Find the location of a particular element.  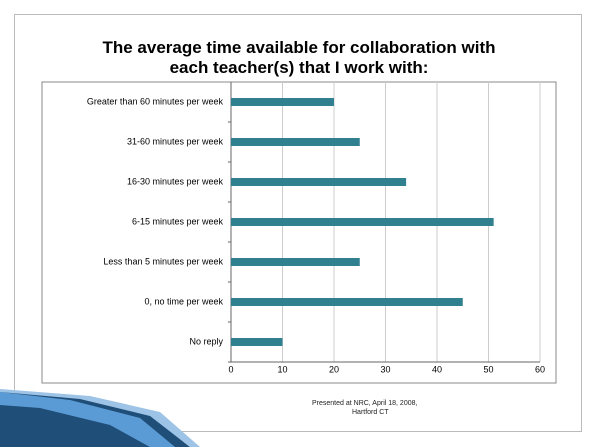

x-tick-label: 60 is located at coordinates (540, 369).